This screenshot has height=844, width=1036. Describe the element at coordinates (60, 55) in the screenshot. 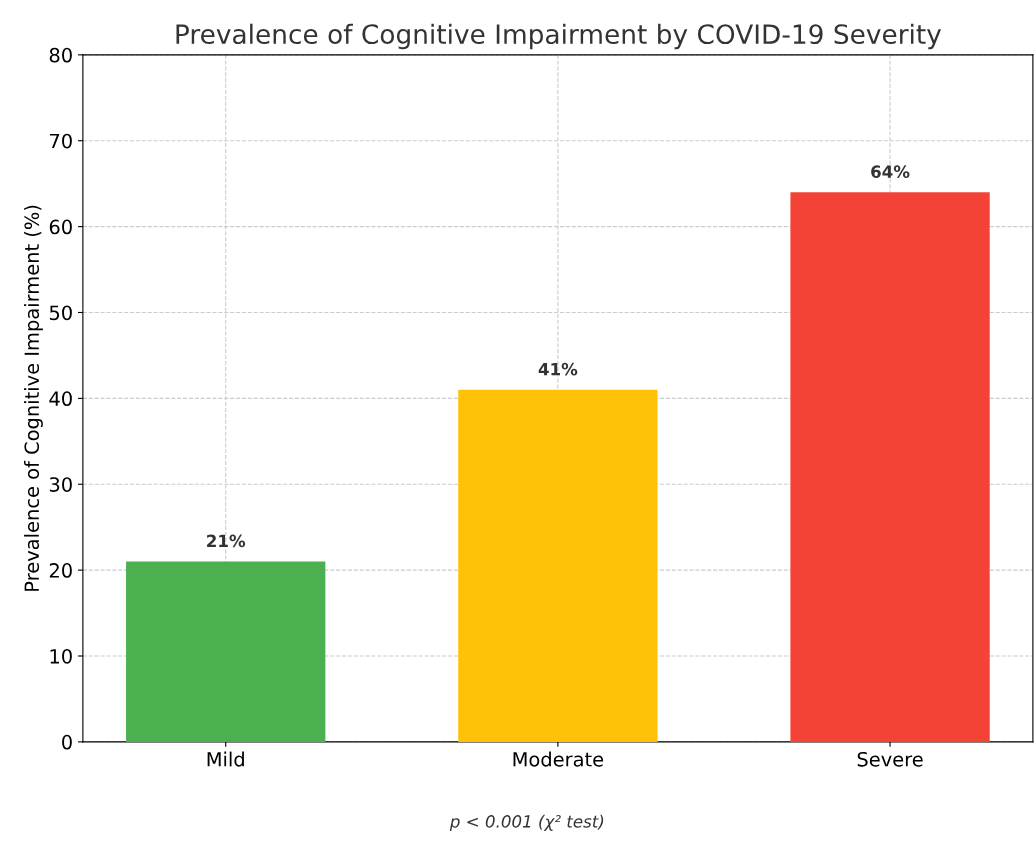

I see `y-tick-label: 80` at that location.